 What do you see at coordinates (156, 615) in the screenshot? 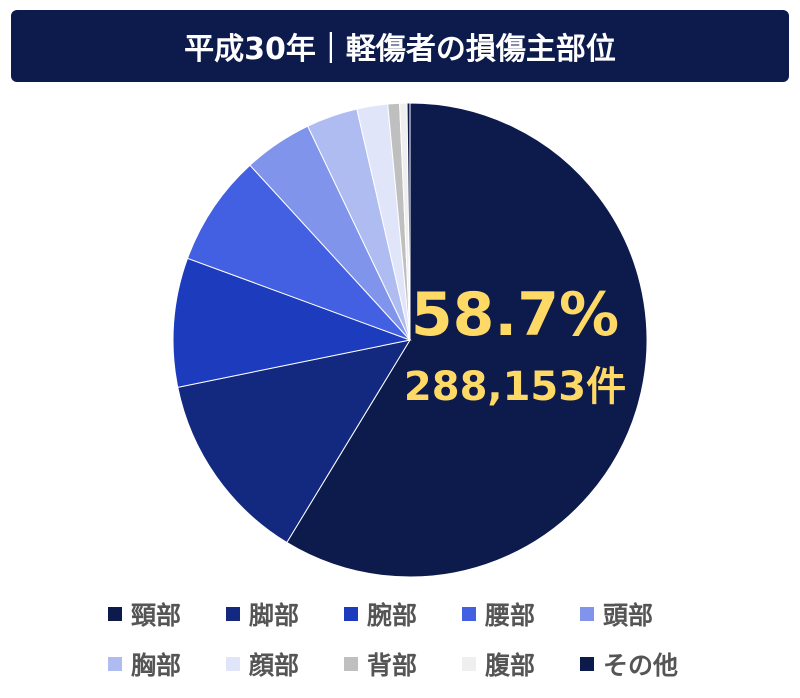
I see `legend-label: 頸部` at bounding box center [156, 615].